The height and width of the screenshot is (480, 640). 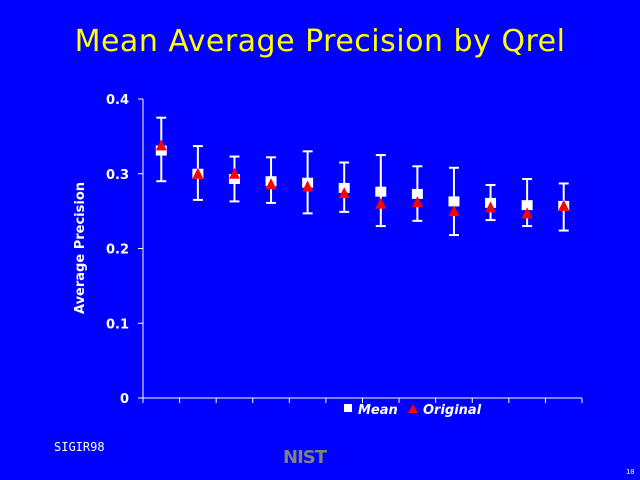 I want to click on y-tick-label: 0, so click(x=124, y=399).